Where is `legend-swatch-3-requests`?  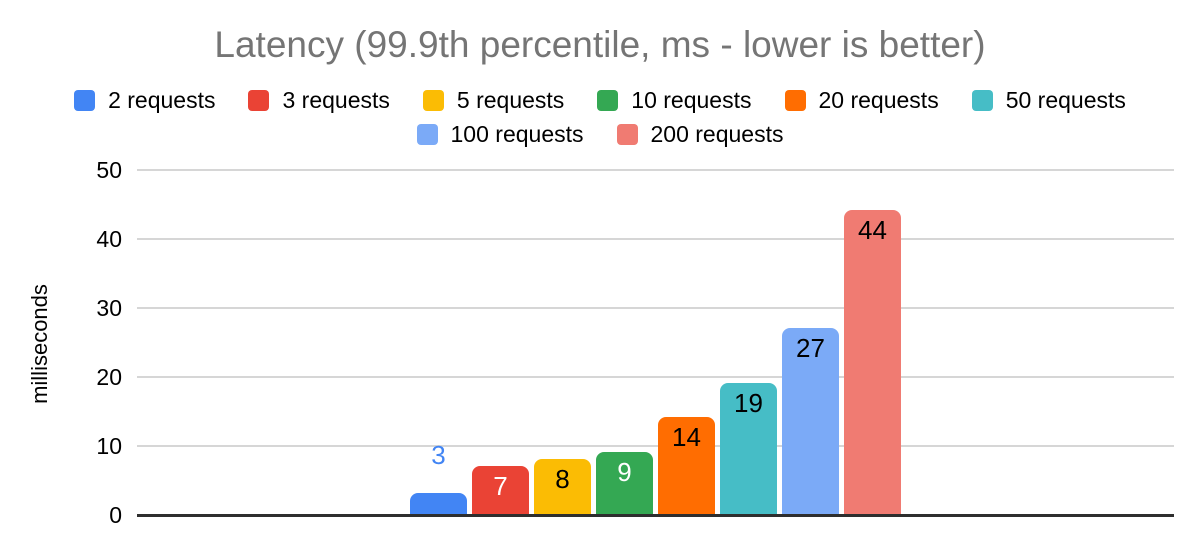
legend-swatch-3-requests is located at coordinates (259, 100).